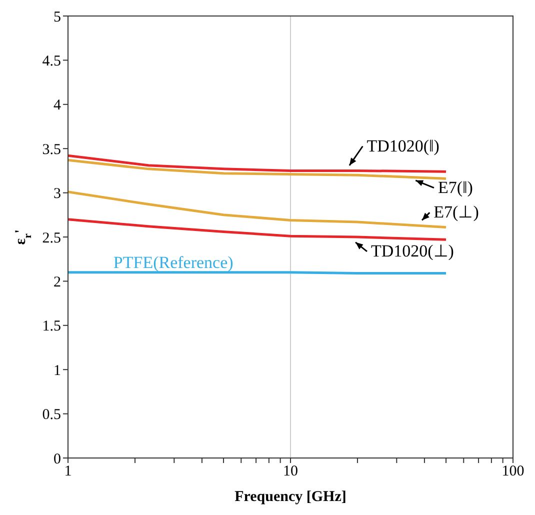 This screenshot has width=535, height=515. I want to click on series-label: TD1020(‖), so click(403, 146).